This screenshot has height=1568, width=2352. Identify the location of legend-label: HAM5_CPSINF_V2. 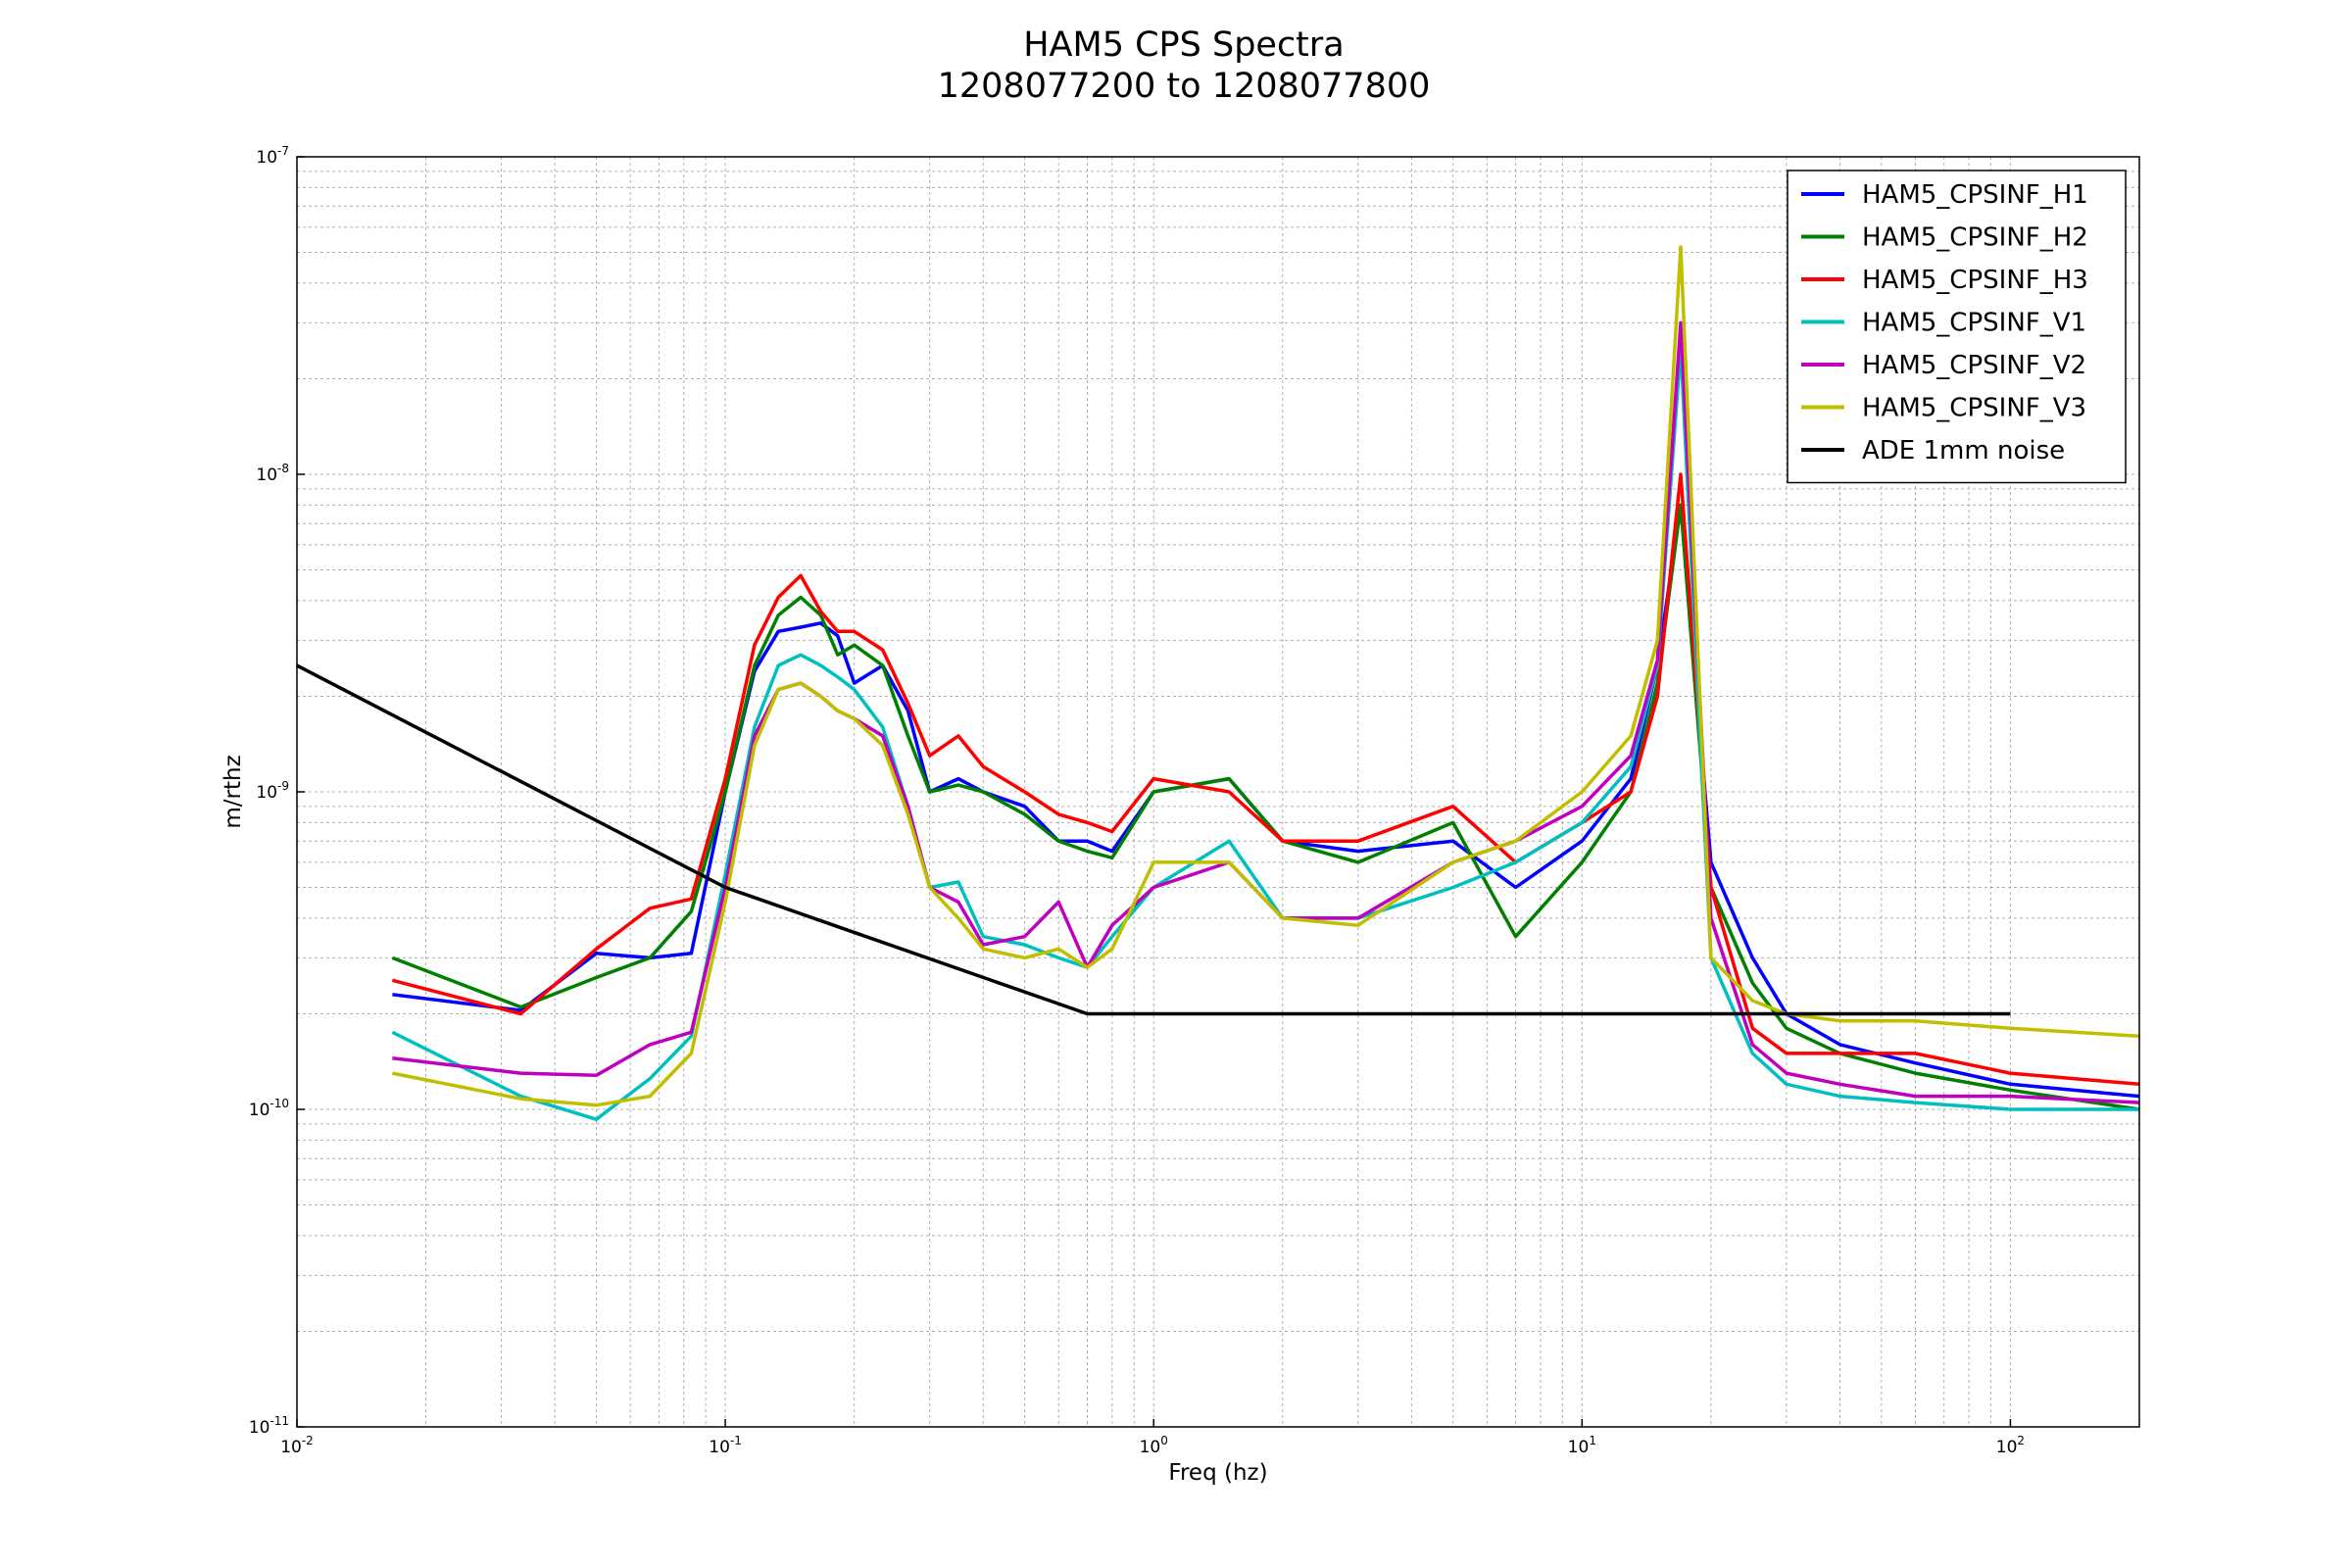
(1974, 365).